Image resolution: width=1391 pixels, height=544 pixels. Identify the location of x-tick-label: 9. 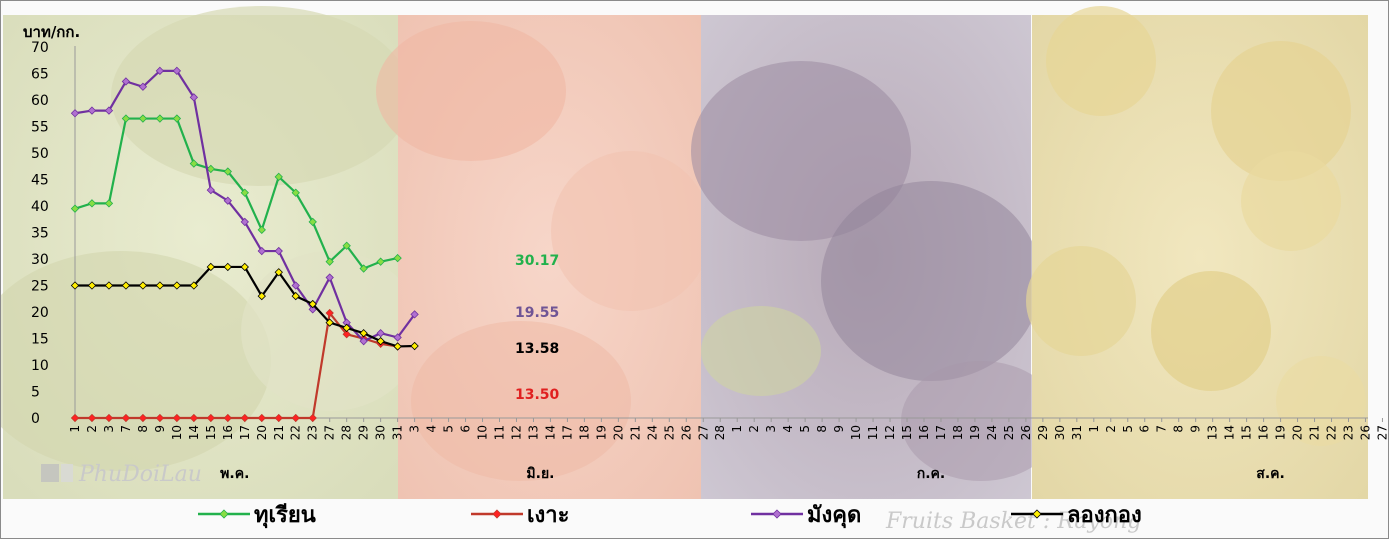
(160, 429).